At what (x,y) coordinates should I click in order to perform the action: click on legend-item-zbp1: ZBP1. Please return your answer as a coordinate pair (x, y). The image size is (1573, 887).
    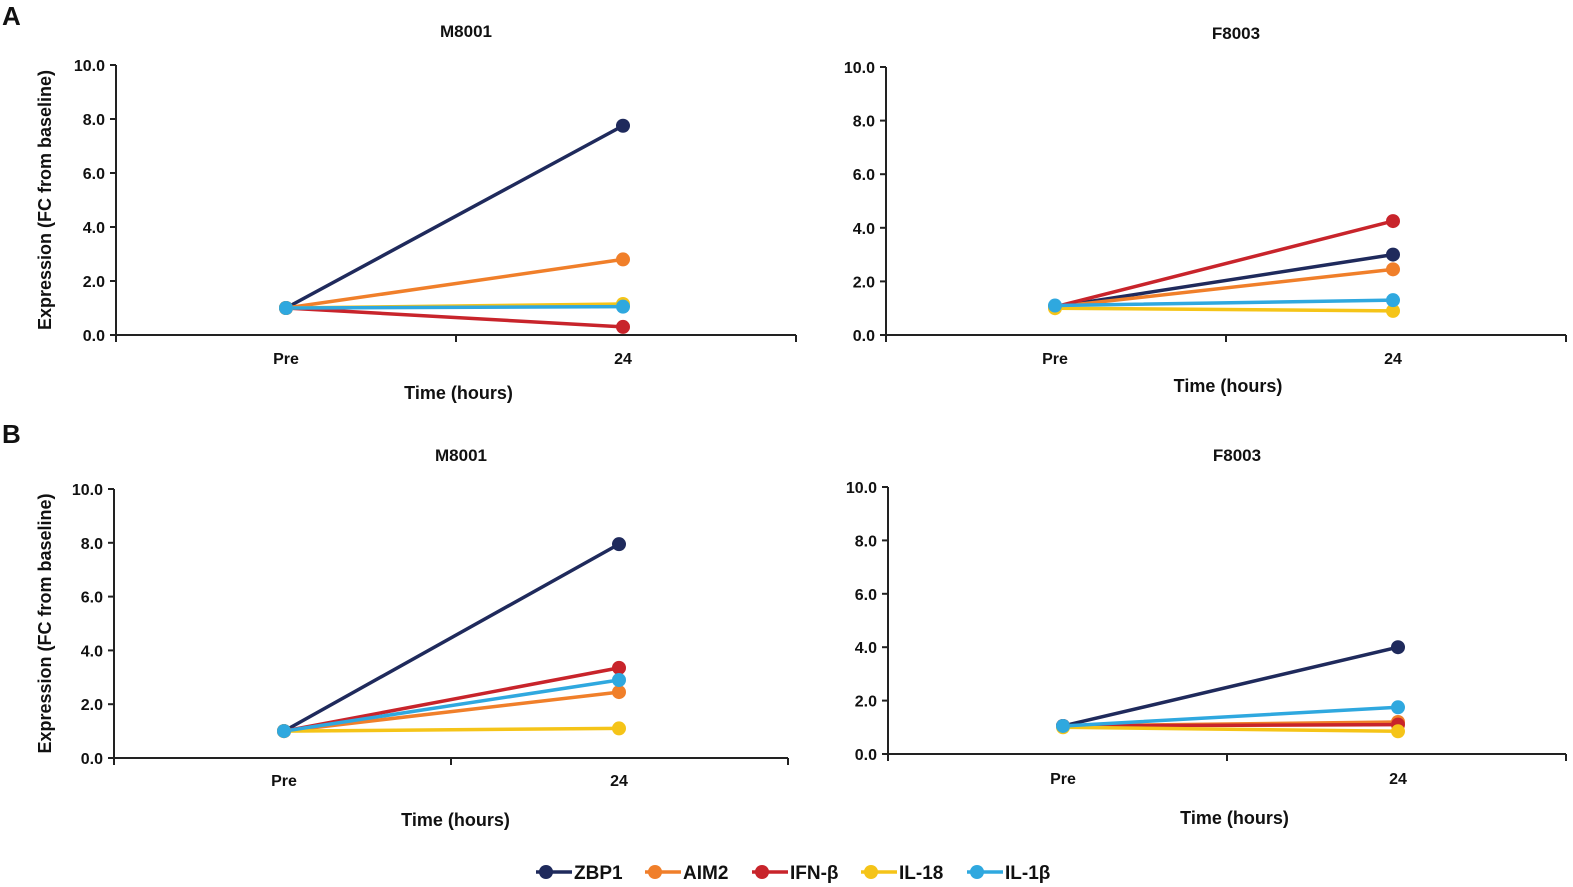
    Looking at the image, I should click on (579, 873).